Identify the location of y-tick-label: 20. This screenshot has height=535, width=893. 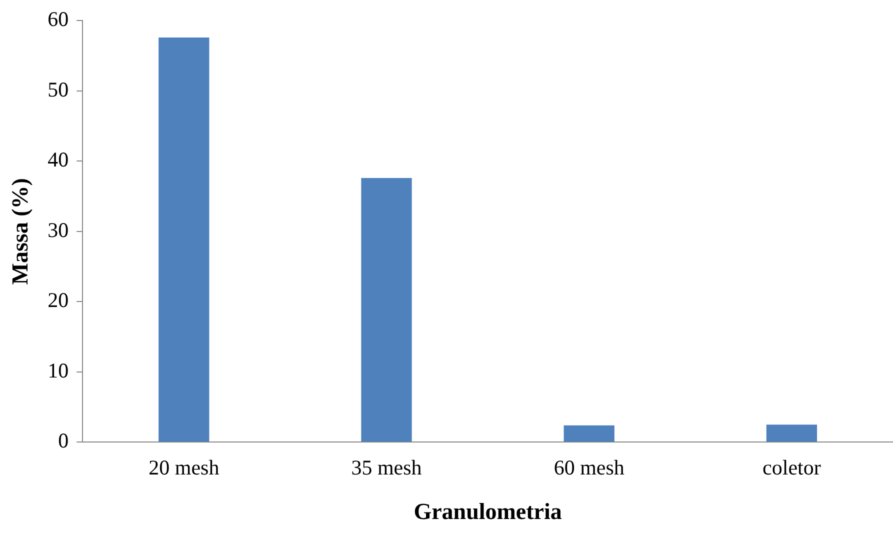
(58, 300).